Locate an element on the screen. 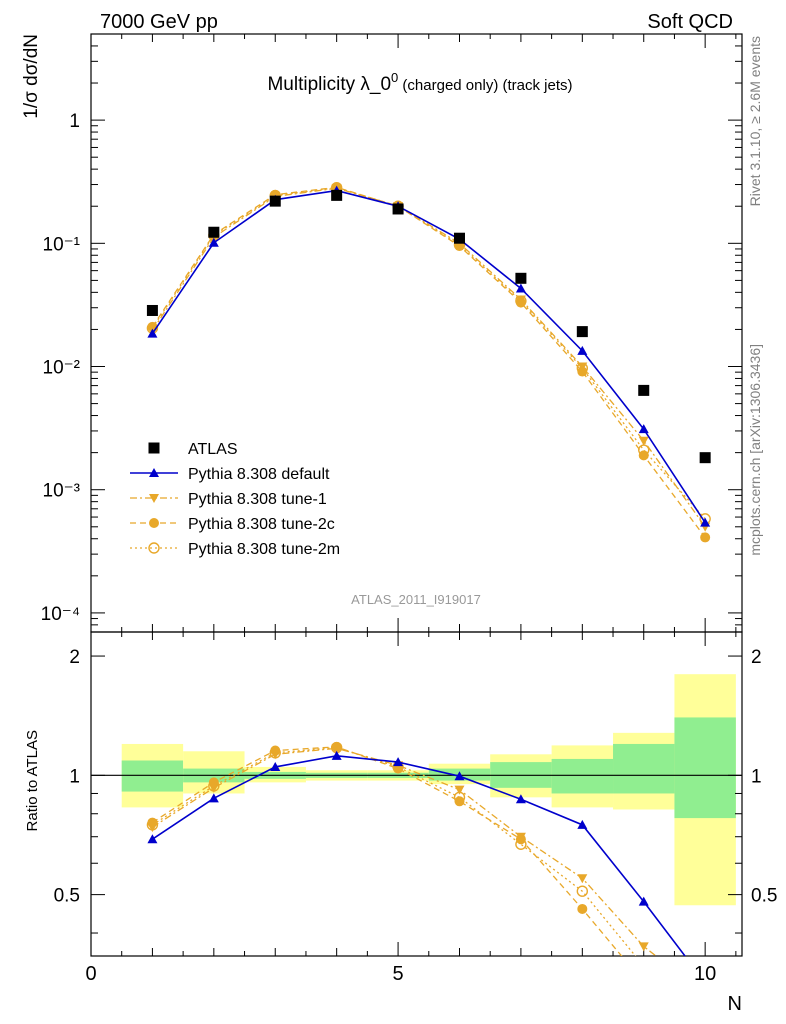  x-axis-label: N is located at coordinates (735, 1004).